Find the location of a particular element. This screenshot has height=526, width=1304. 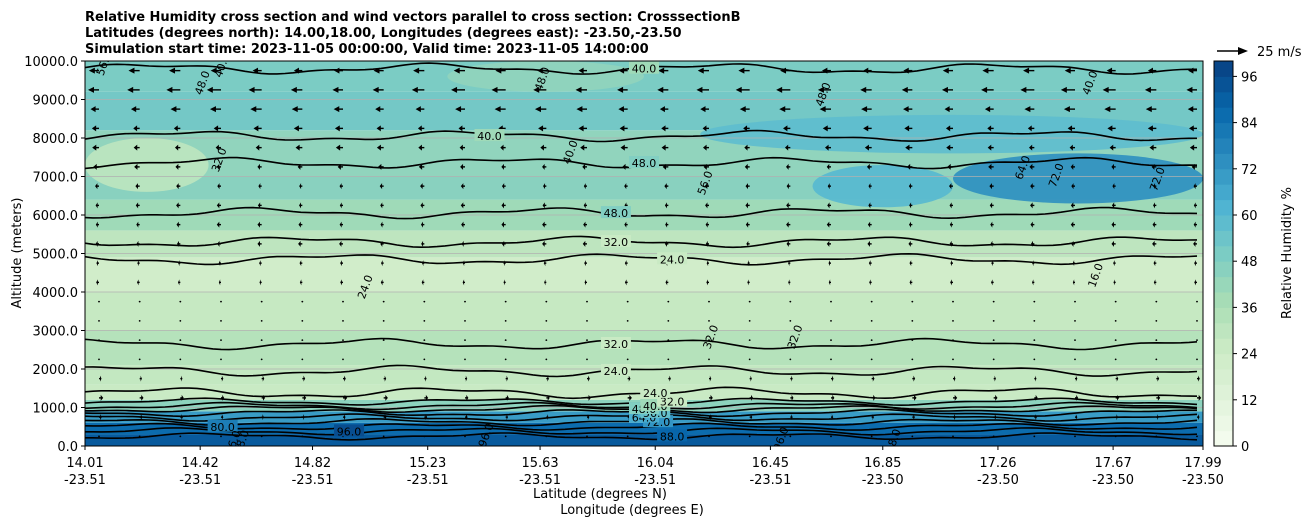

humidity-patch is located at coordinates (147, 165).